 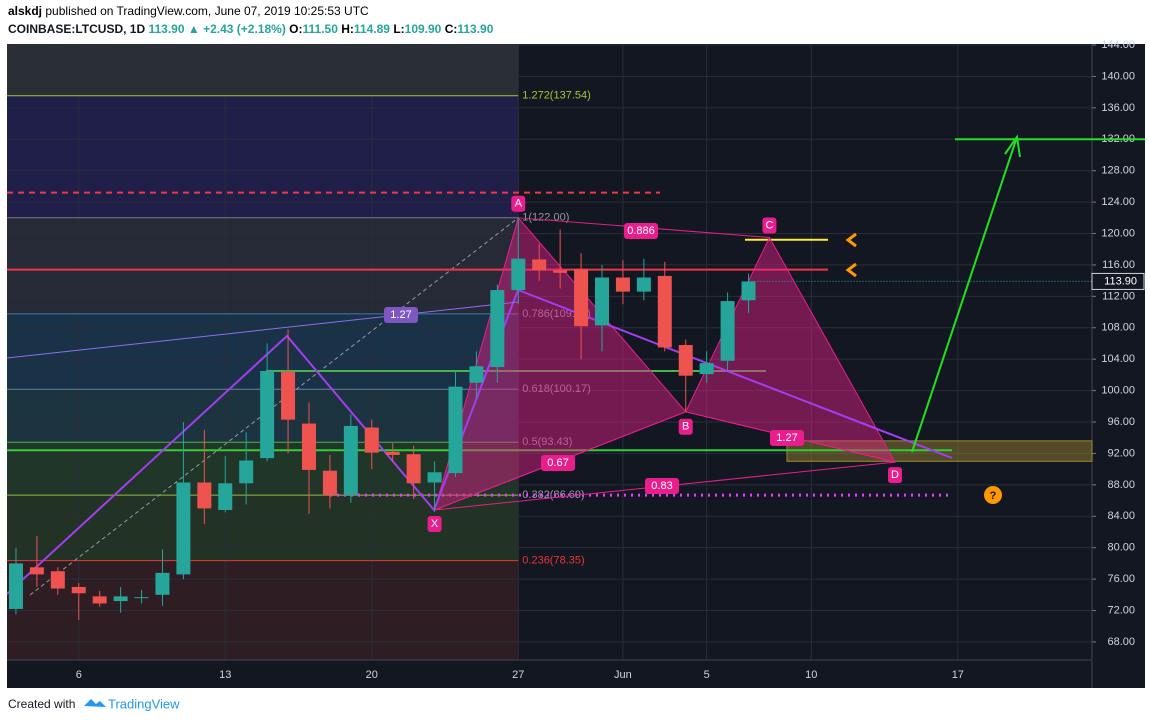 I want to click on y-tick-label: 112.00, so click(x=1118, y=296).